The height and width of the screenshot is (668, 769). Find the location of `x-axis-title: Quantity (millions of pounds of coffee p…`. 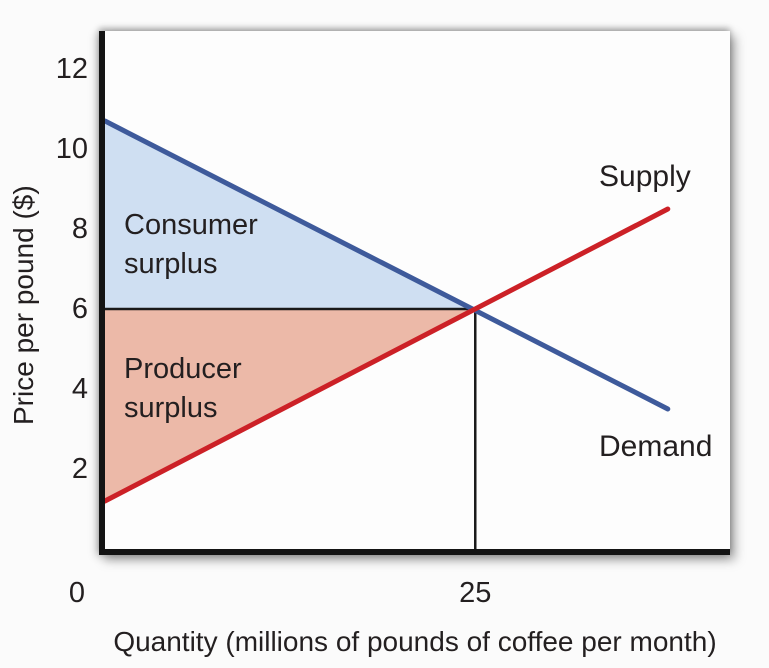

x-axis-title: Quantity (millions of pounds of coffee p… is located at coordinates (415, 641).